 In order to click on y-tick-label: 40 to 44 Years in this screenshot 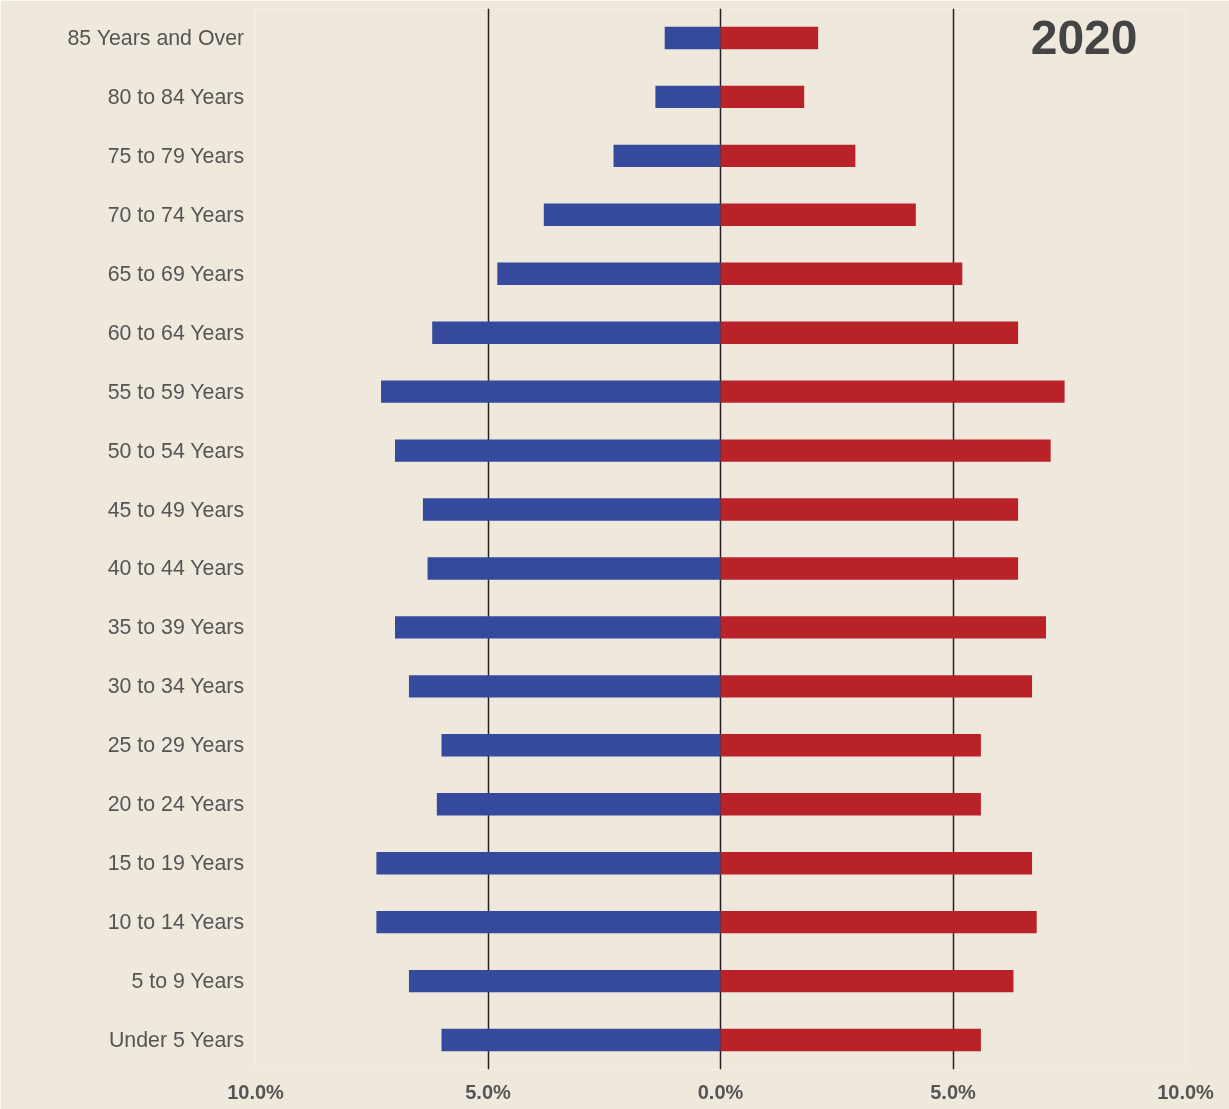, I will do `click(176, 568)`.